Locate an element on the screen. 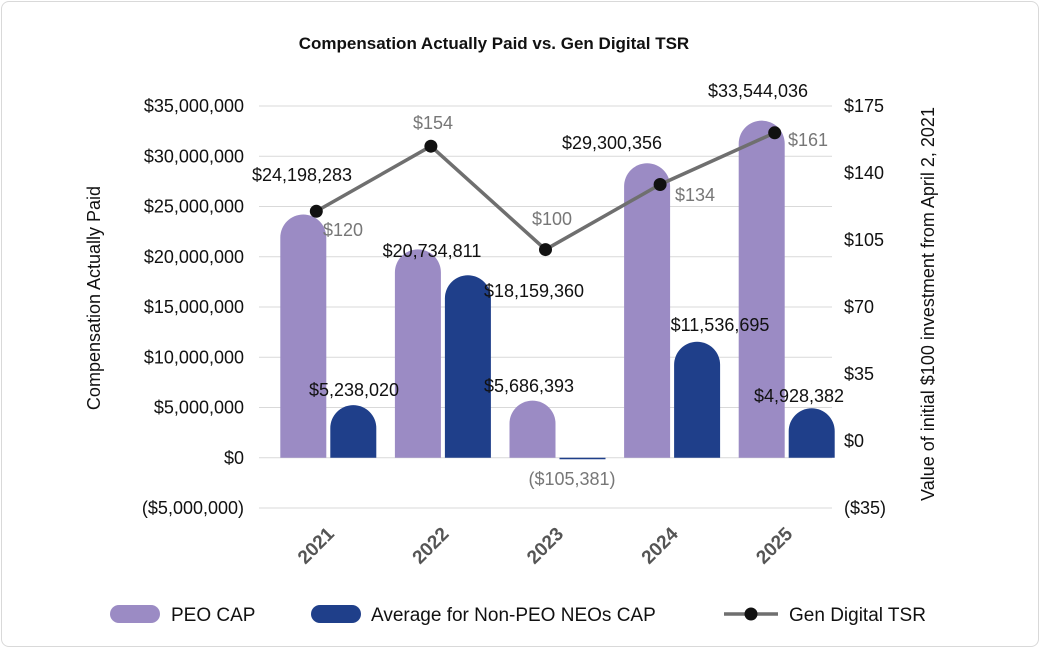 The image size is (1040, 651). tsr-label: $154 is located at coordinates (433, 123).